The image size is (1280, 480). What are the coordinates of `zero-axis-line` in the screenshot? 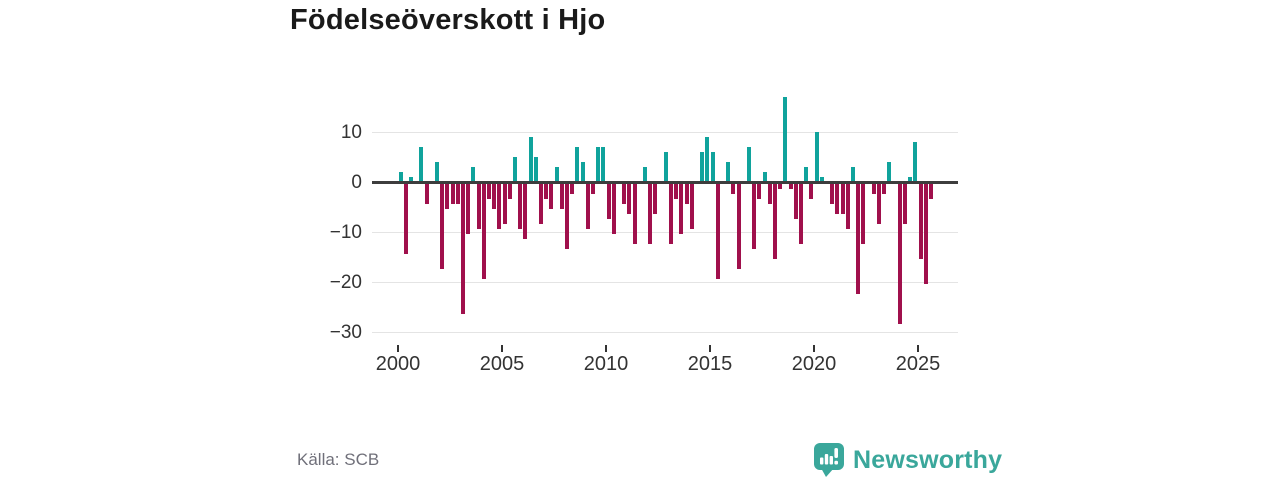 It's located at (665, 182).